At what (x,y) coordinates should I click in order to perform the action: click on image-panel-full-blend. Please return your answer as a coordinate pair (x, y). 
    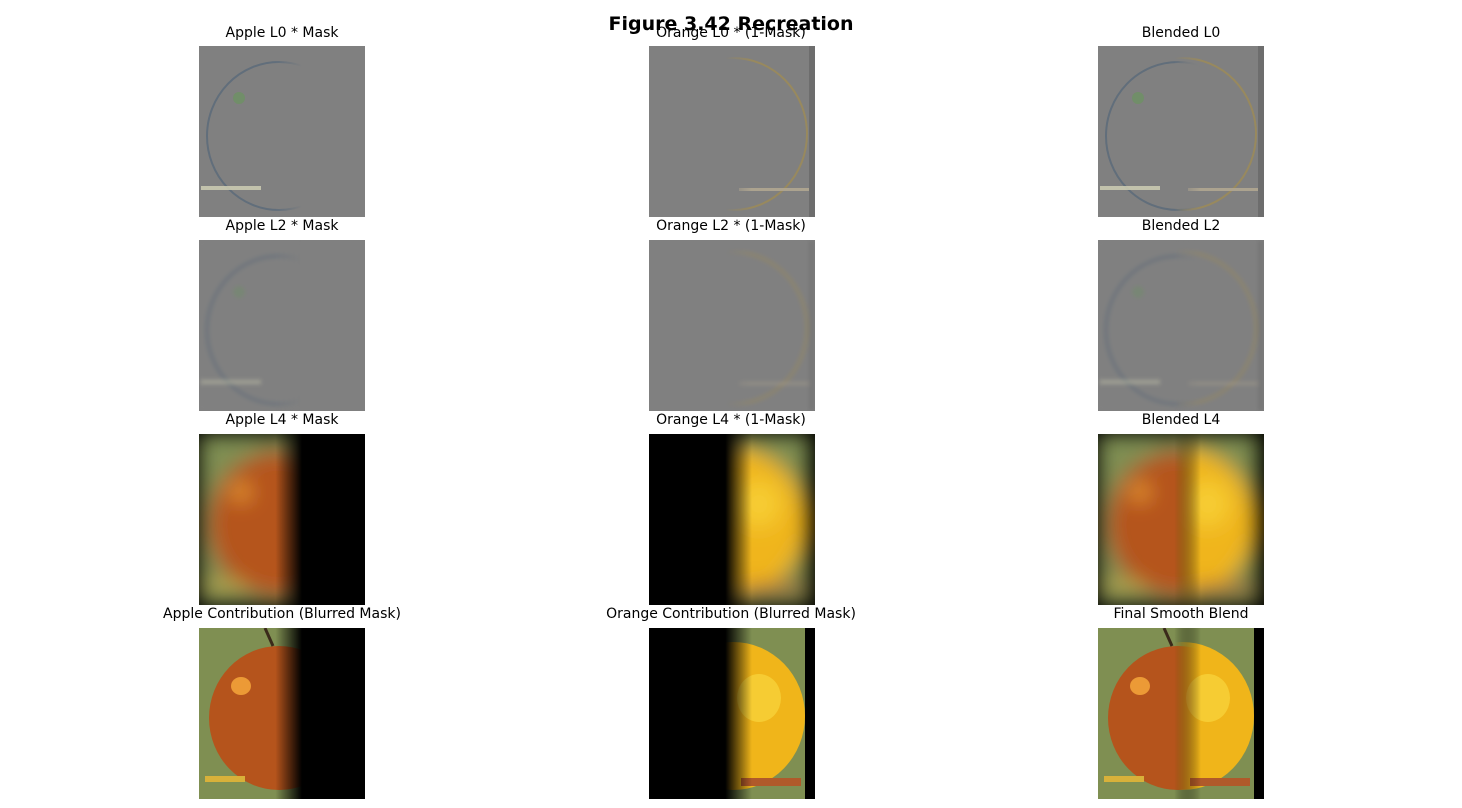
    Looking at the image, I should click on (1181, 713).